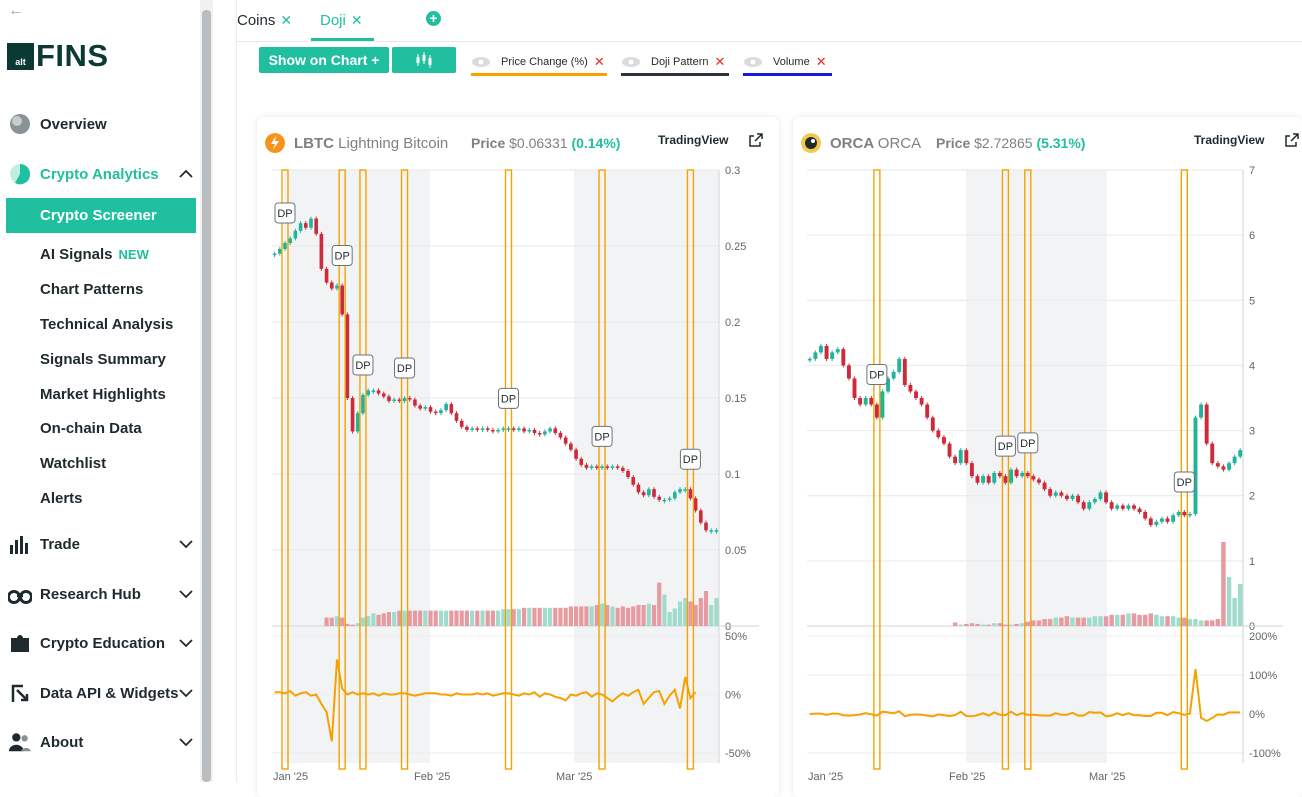 The image size is (1302, 797). What do you see at coordinates (1184, 469) in the screenshot?
I see `doji-highlight` at bounding box center [1184, 469].